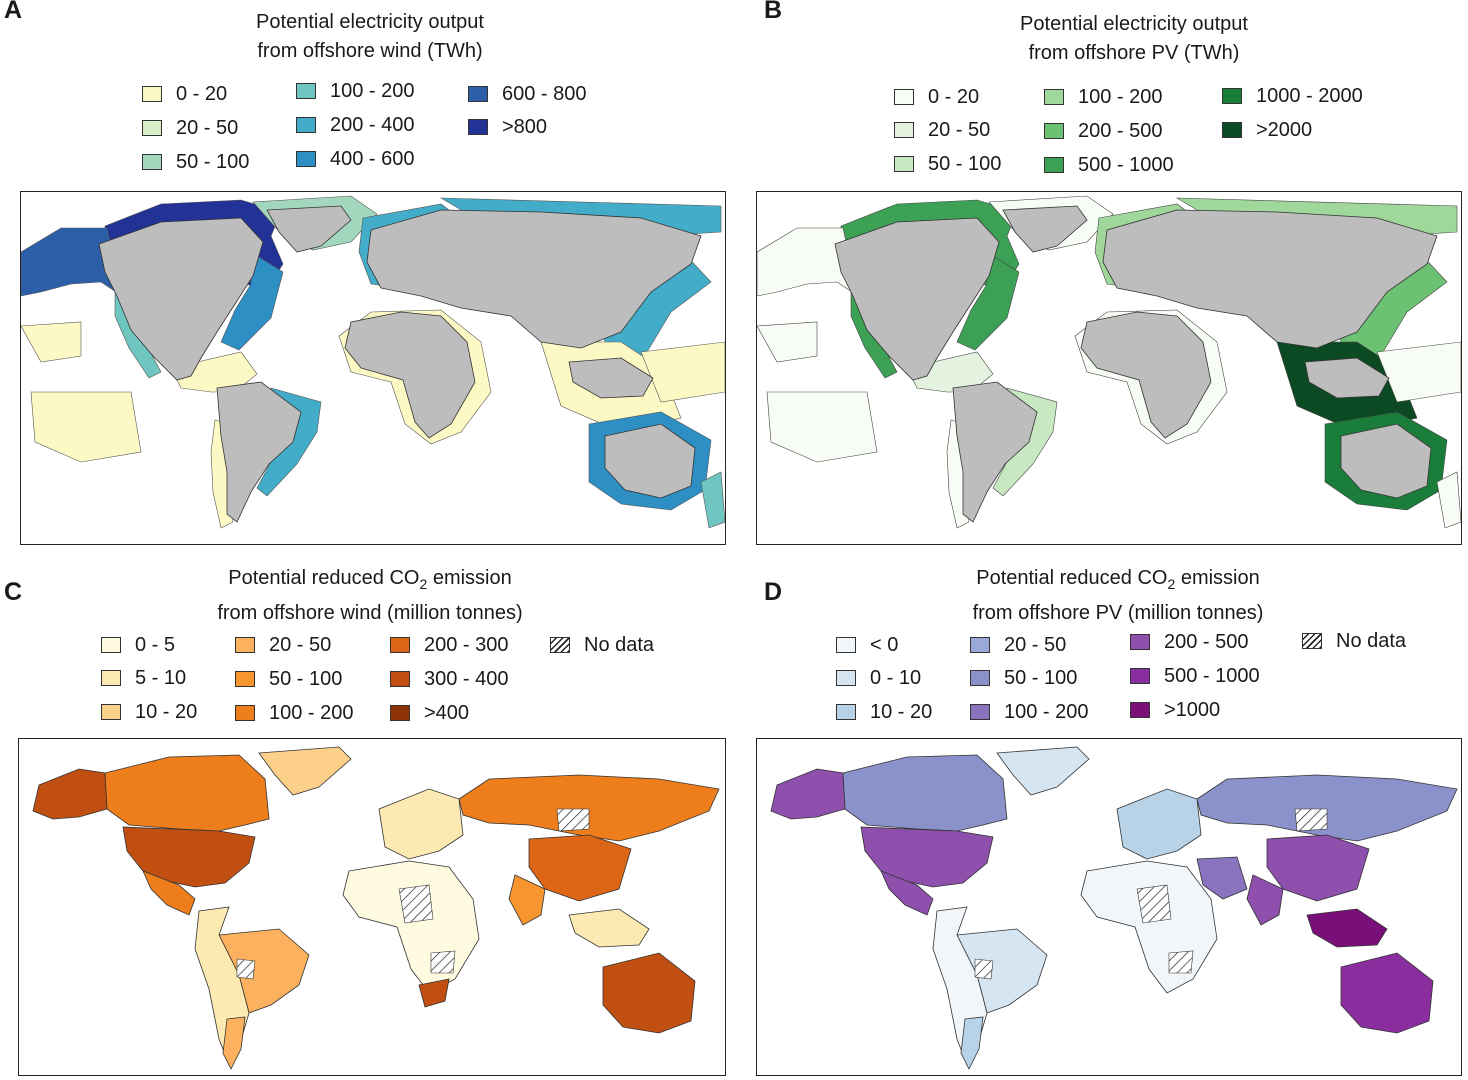  I want to click on legend-item-no-data: No data, so click(1354, 641).